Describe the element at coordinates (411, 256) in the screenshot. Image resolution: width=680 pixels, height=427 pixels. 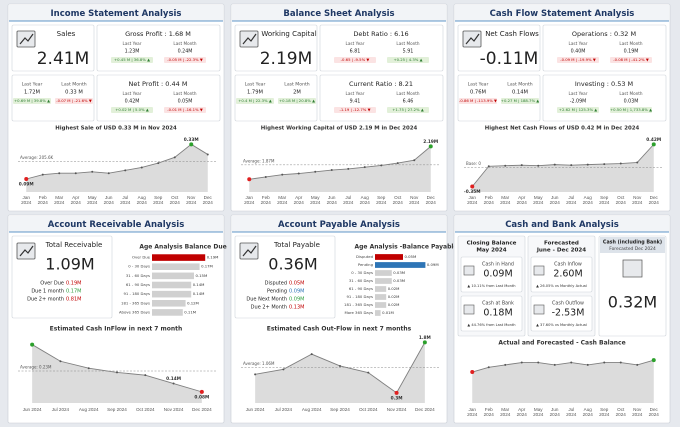
I see `data-label: 0.05M` at that location.